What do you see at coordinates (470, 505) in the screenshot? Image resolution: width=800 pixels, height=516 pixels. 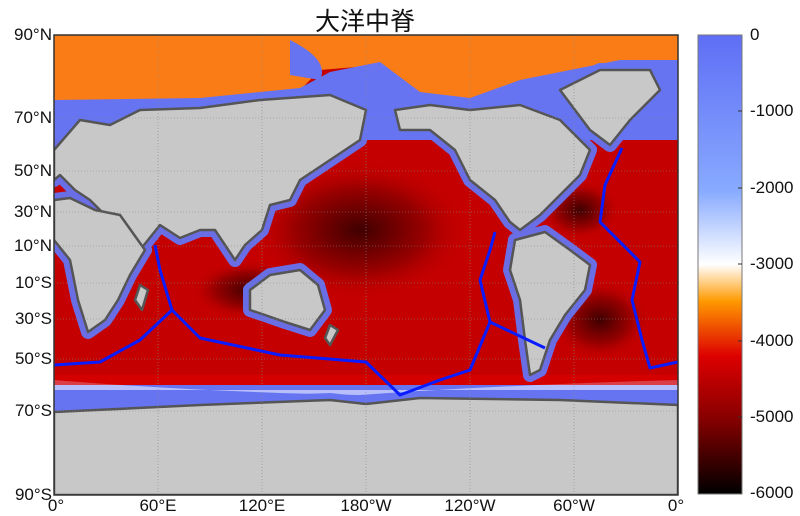 I see `lon-label: 120°W` at bounding box center [470, 505].